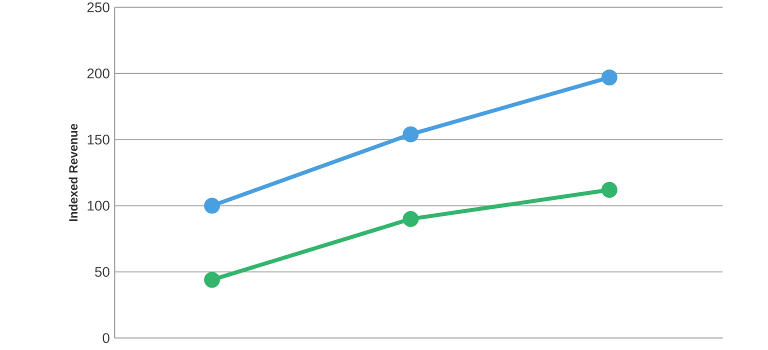  What do you see at coordinates (73, 173) in the screenshot?
I see `y-axis-title: Indexed Revenue` at bounding box center [73, 173].